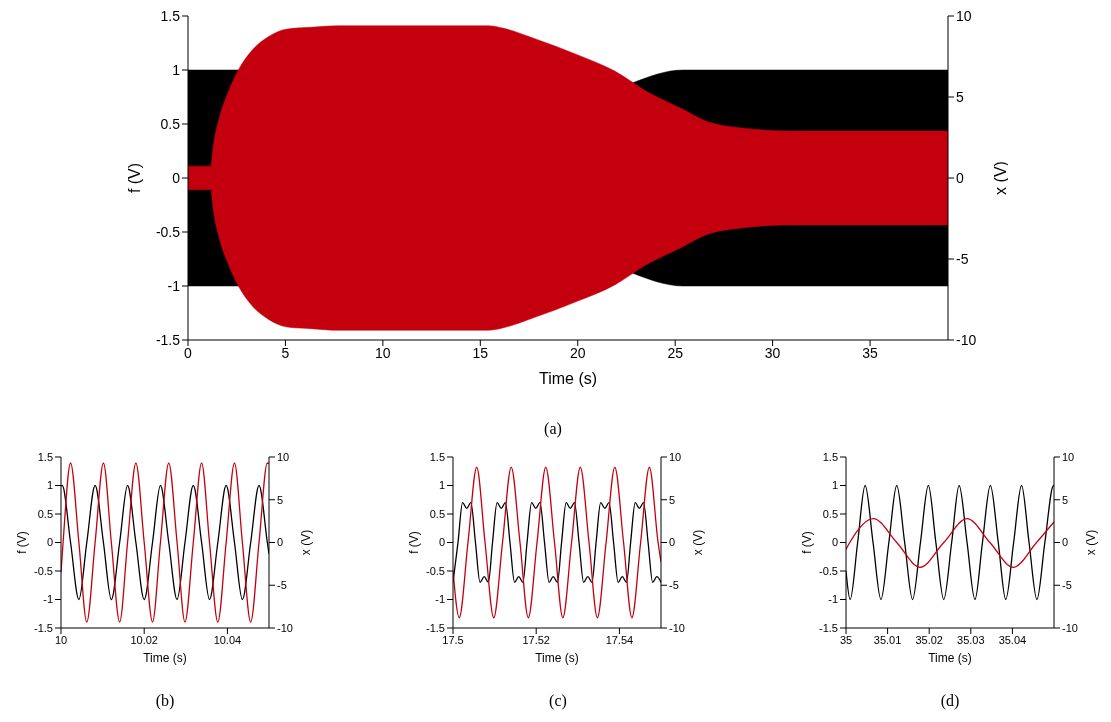 The height and width of the screenshot is (722, 1111). Describe the element at coordinates (553, 429) in the screenshot. I see `text: (a)` at that location.